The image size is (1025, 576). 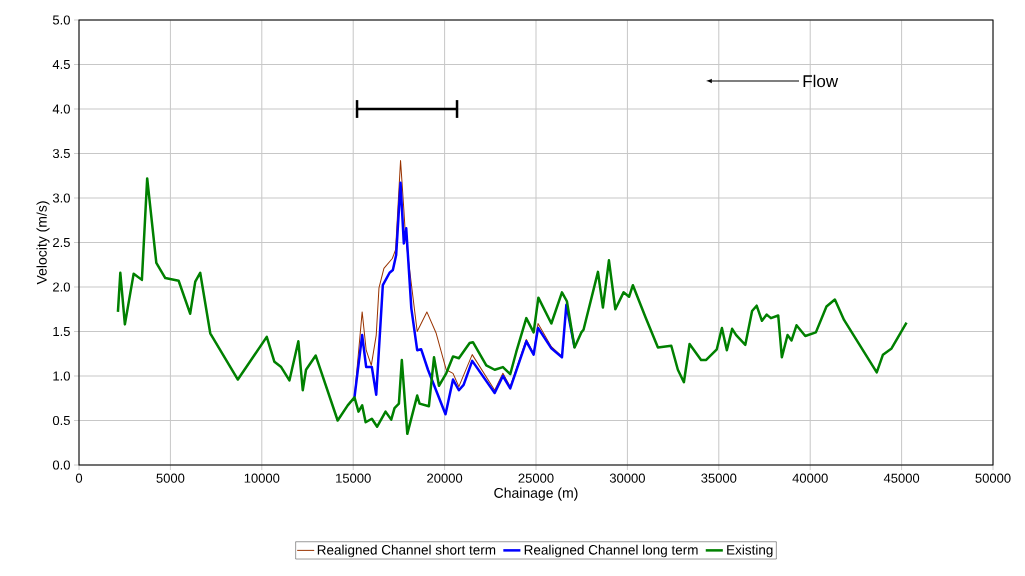 What do you see at coordinates (61, 64) in the screenshot?
I see `y-tick-label: 4.5` at bounding box center [61, 64].